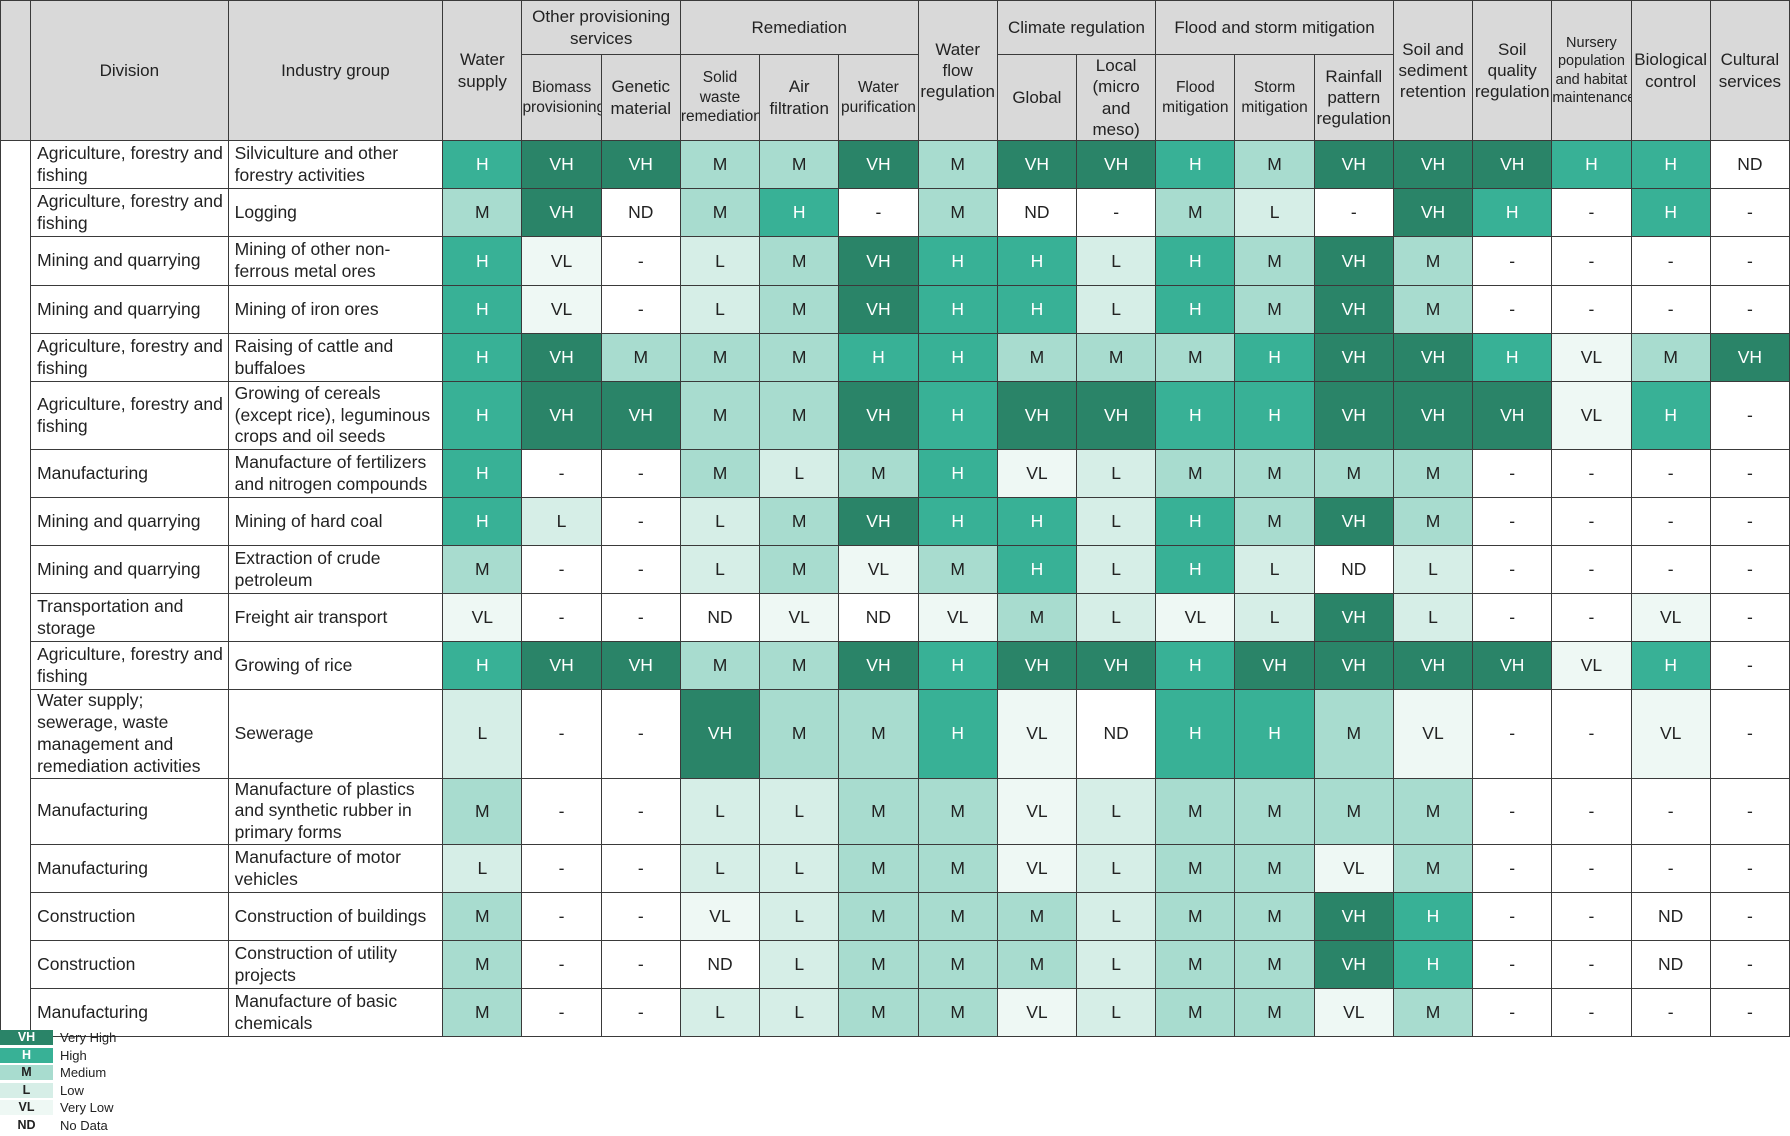 This screenshot has width=1790, height=1136. Describe the element at coordinates (335, 734) in the screenshot. I see `industry-group-cell: Sewerage` at that location.